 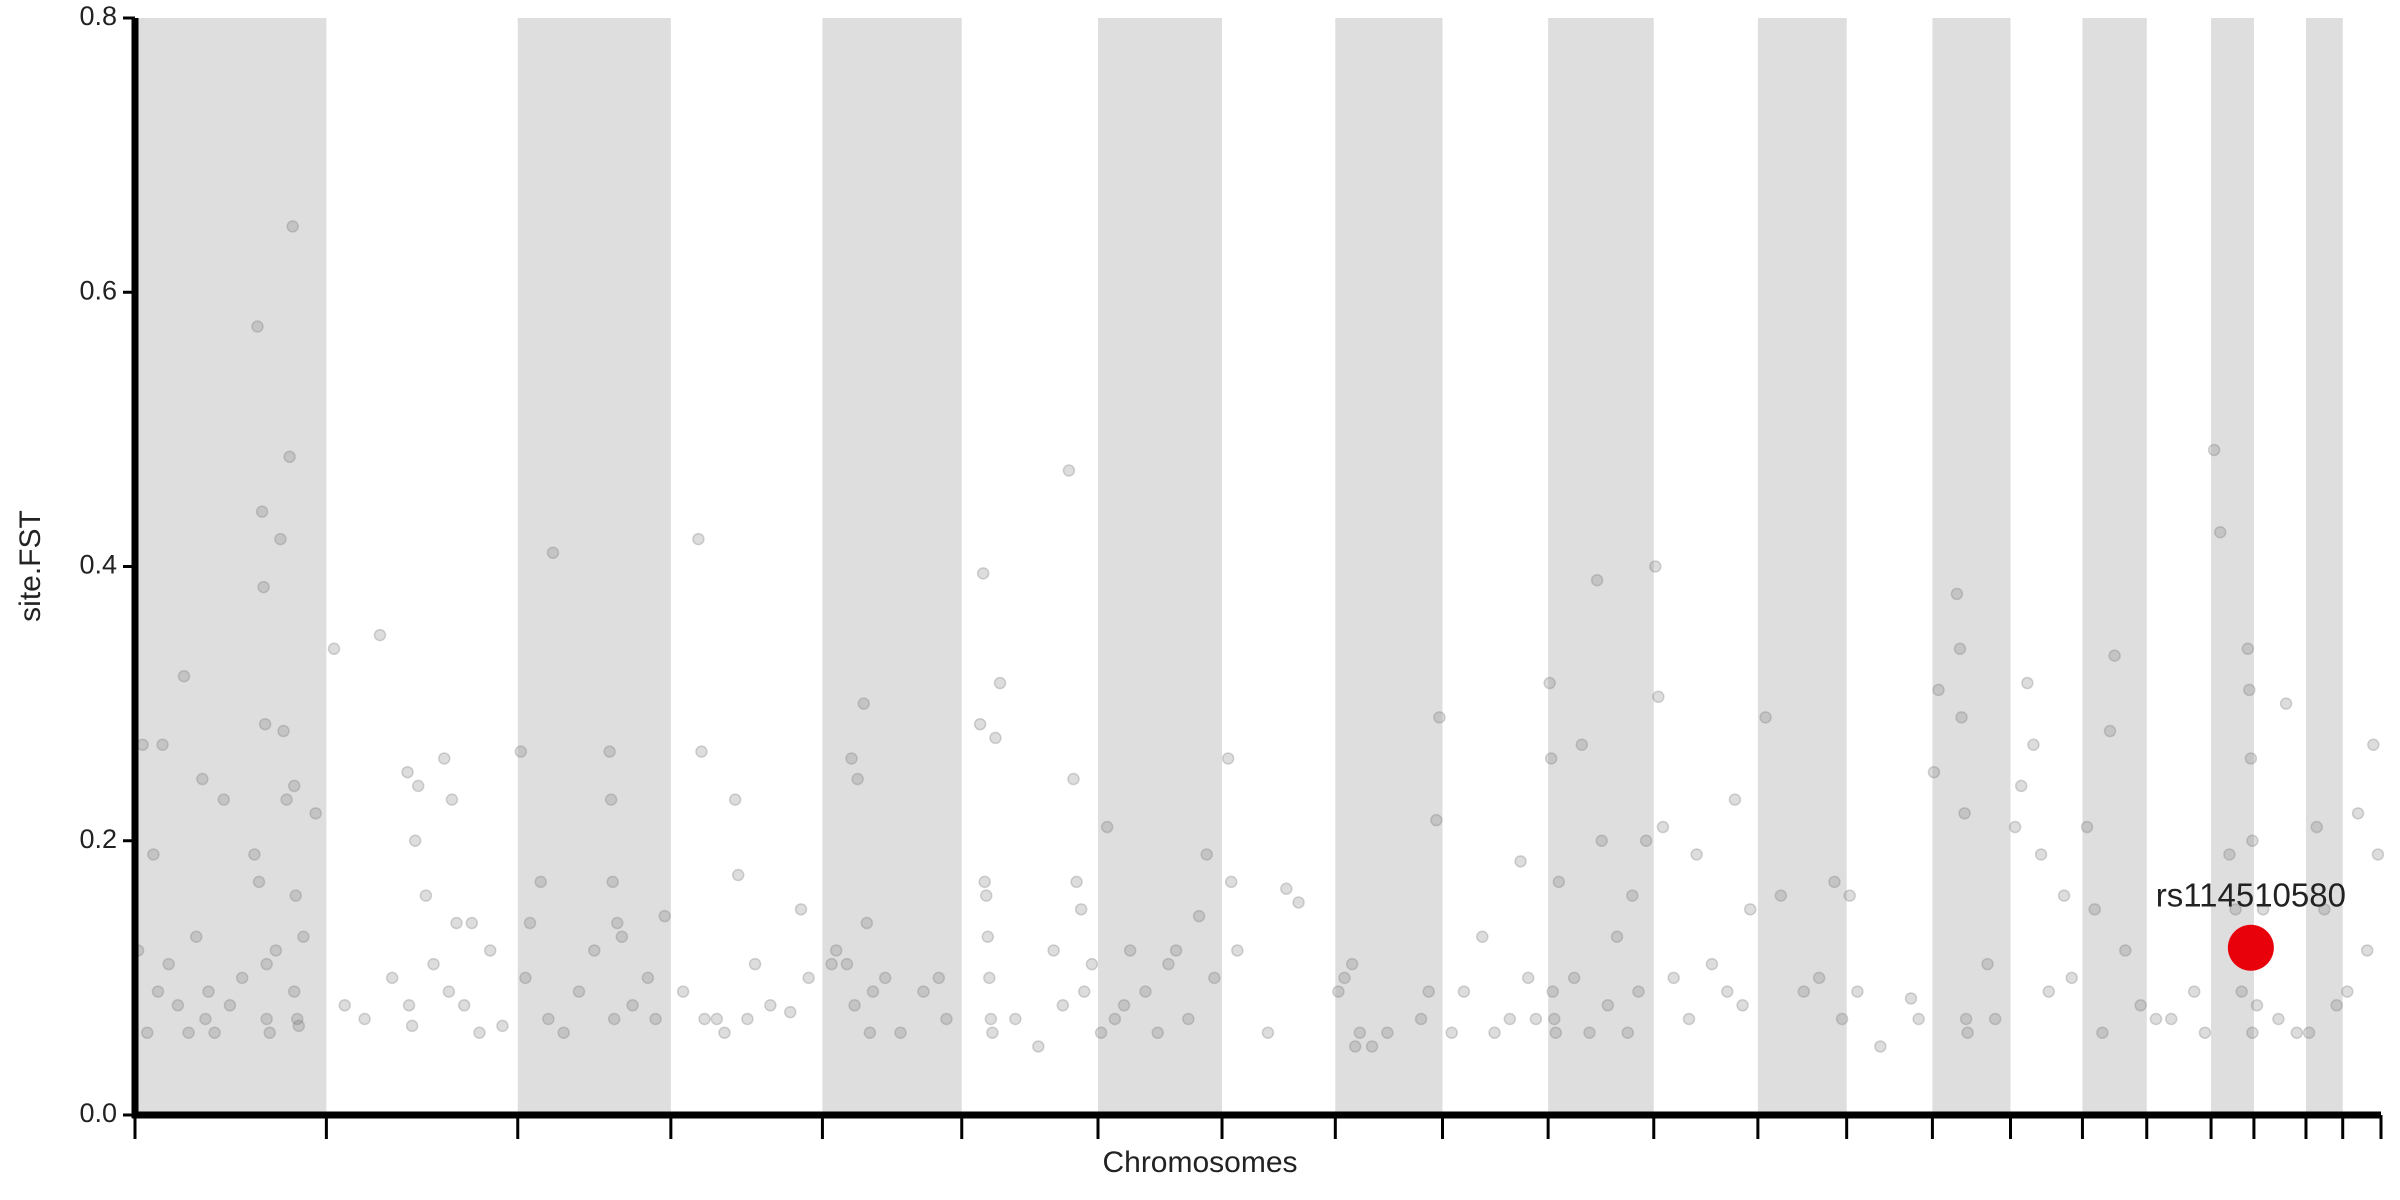 What do you see at coordinates (30, 566) in the screenshot?
I see `y-axis-label: site.FST` at bounding box center [30, 566].